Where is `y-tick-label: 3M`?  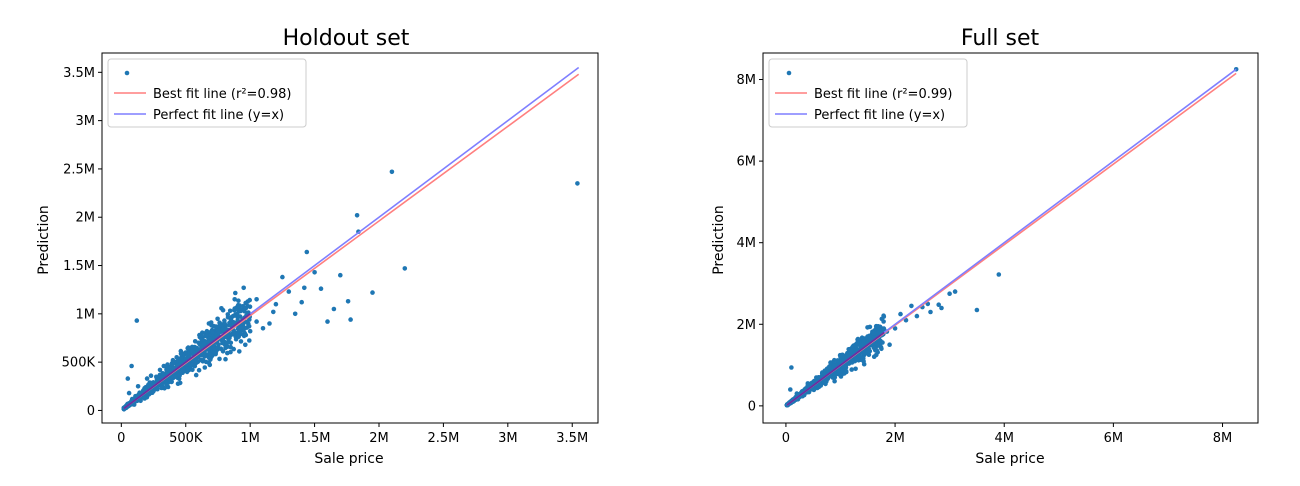 y-tick-label: 3M is located at coordinates (86, 121).